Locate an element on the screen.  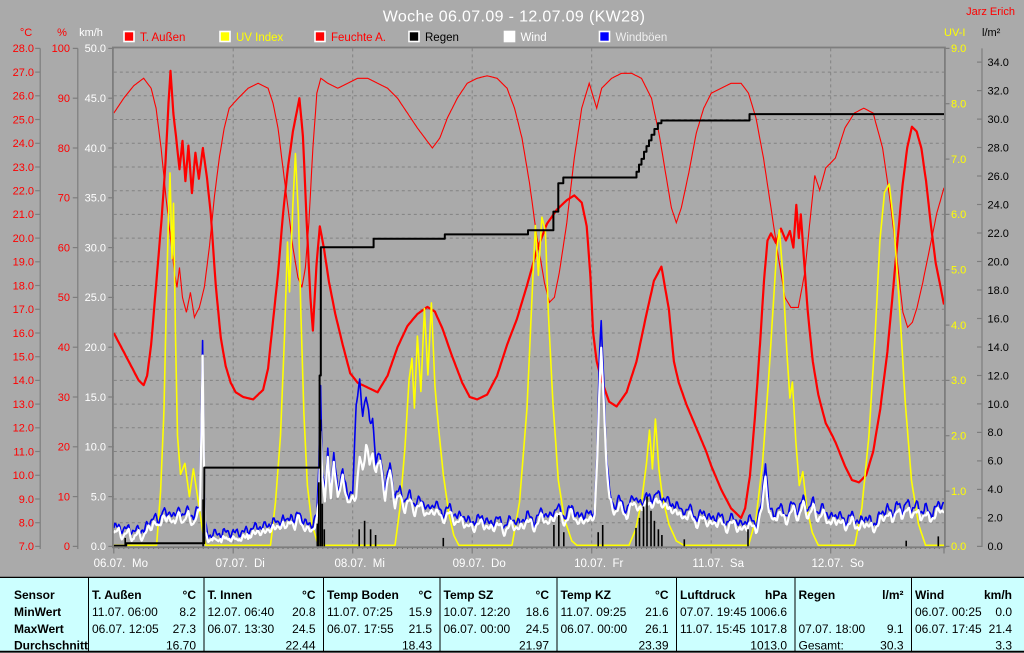
svg-text: Durchschnitt is located at coordinates (51, 646).